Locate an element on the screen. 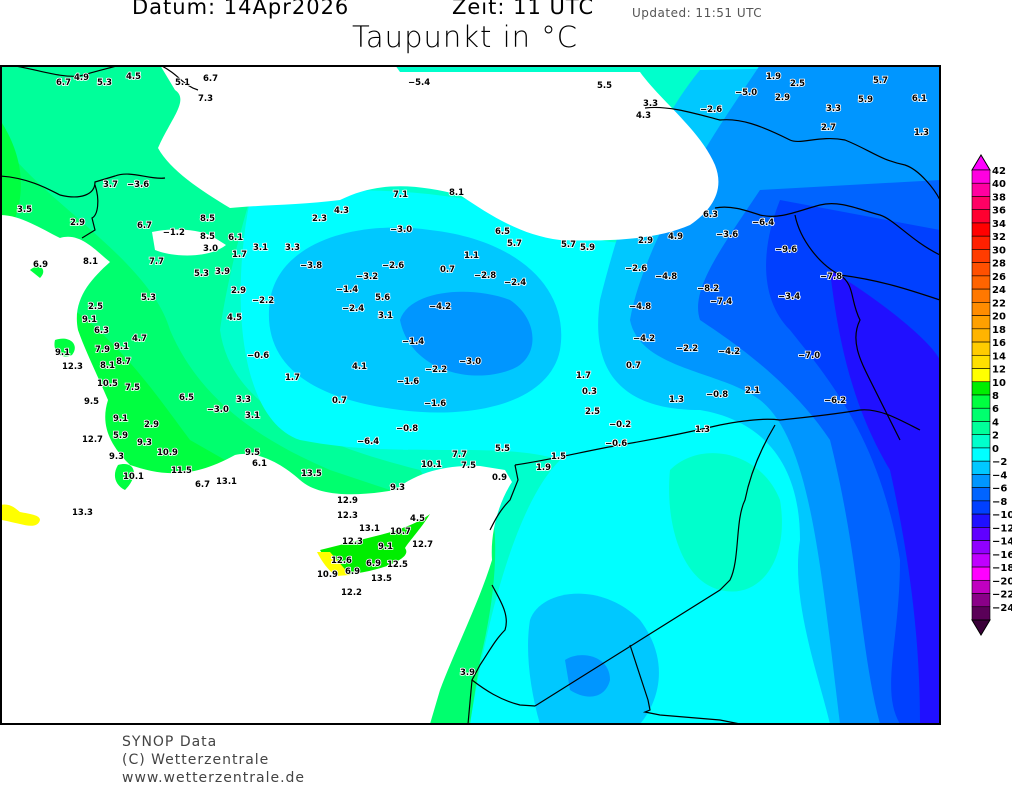  station-value: 4.3 is located at coordinates (643, 116).